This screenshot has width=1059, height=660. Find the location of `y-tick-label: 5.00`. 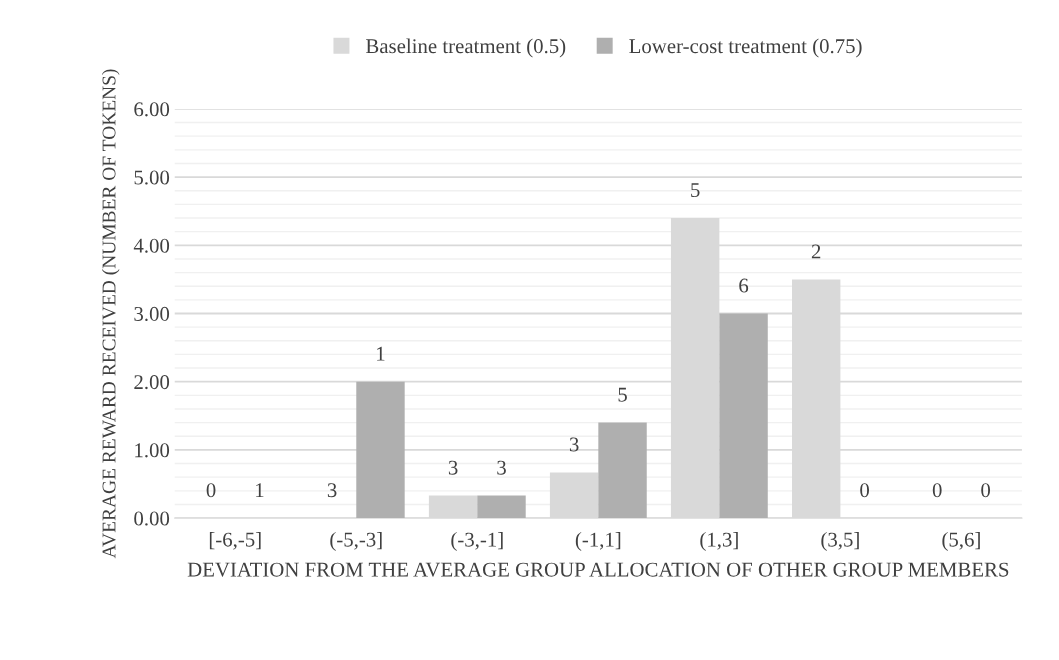

y-tick-label: 5.00 is located at coordinates (152, 177).